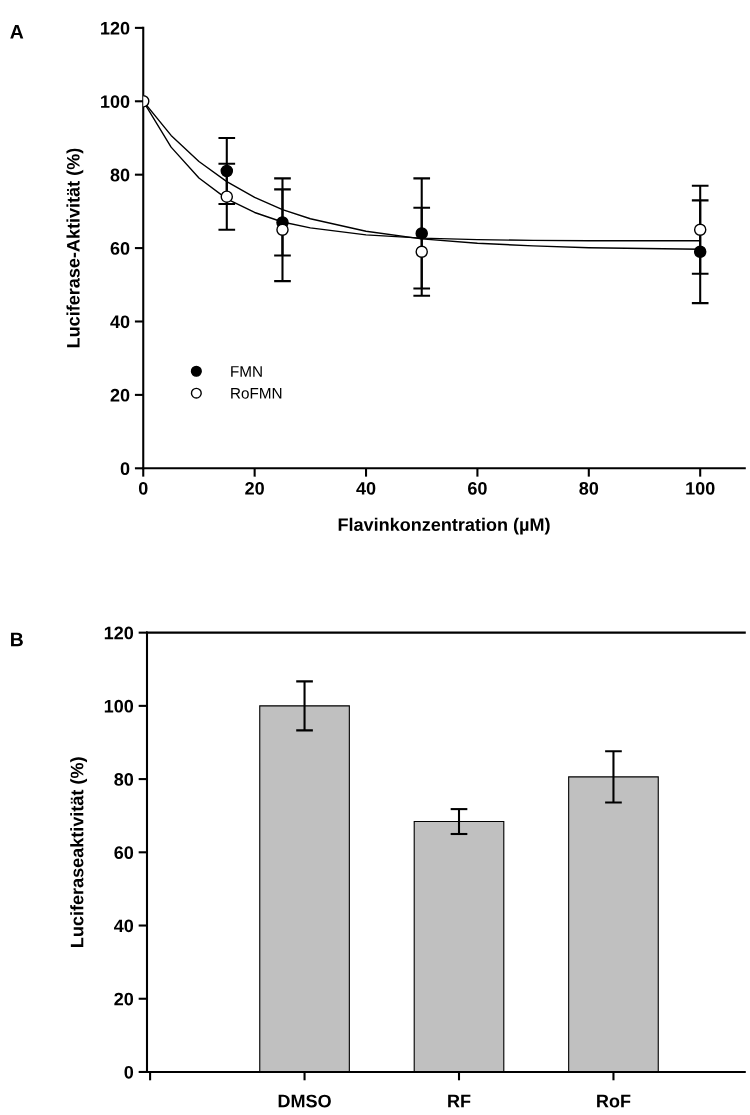  Describe the element at coordinates (17, 32) in the screenshot. I see `text: A` at that location.